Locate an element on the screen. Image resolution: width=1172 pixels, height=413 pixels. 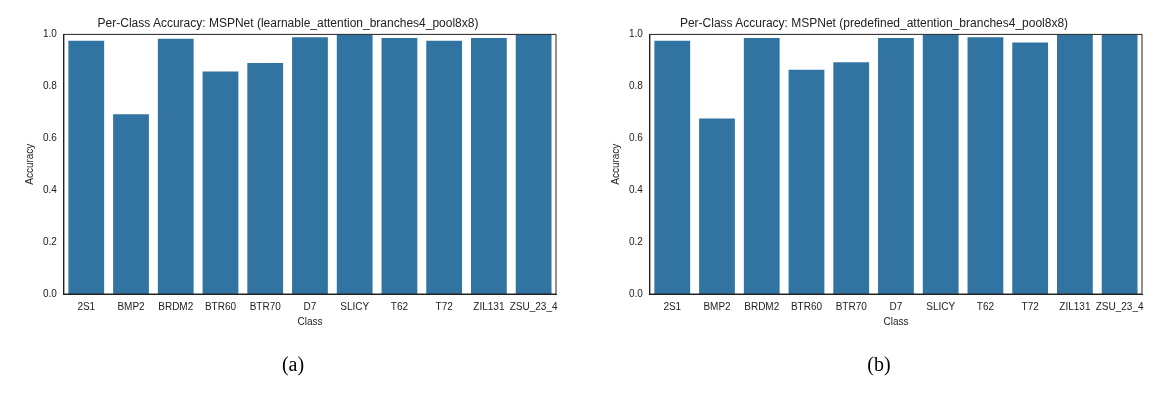
text: (a) is located at coordinates (293, 364).